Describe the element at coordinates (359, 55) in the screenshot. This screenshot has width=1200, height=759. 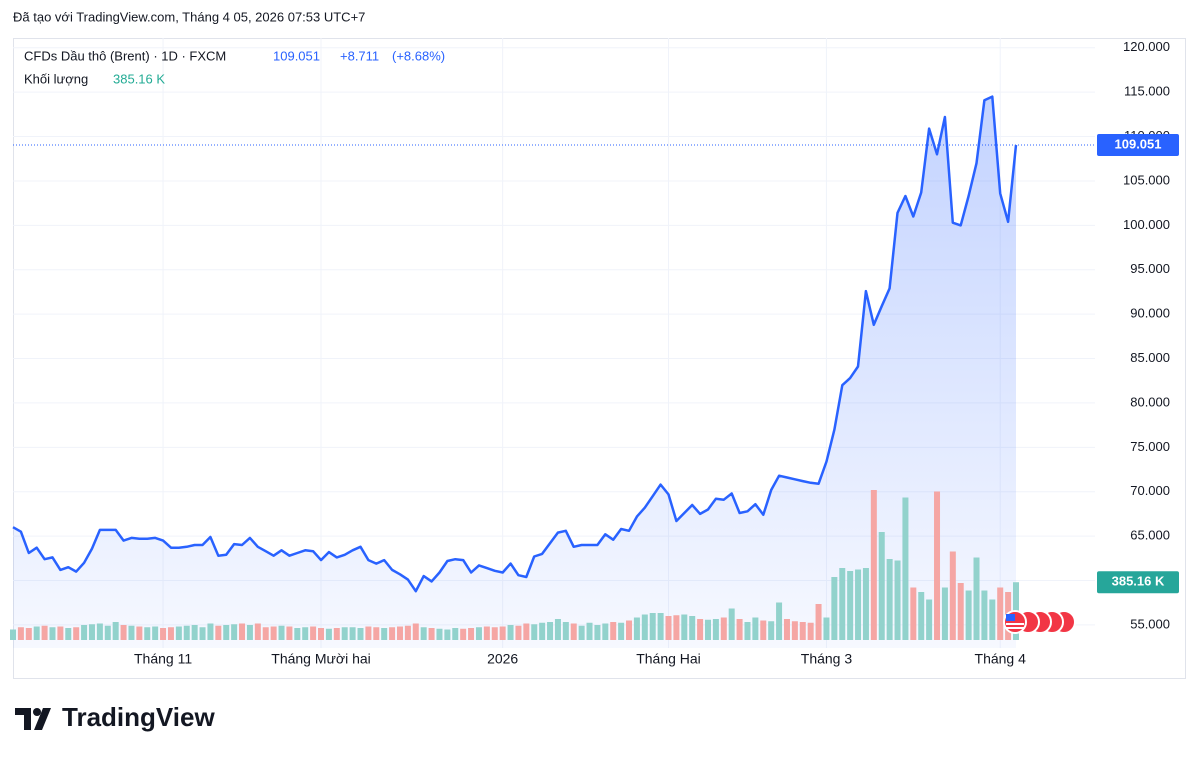
I see `legend-change: +8.711` at that location.